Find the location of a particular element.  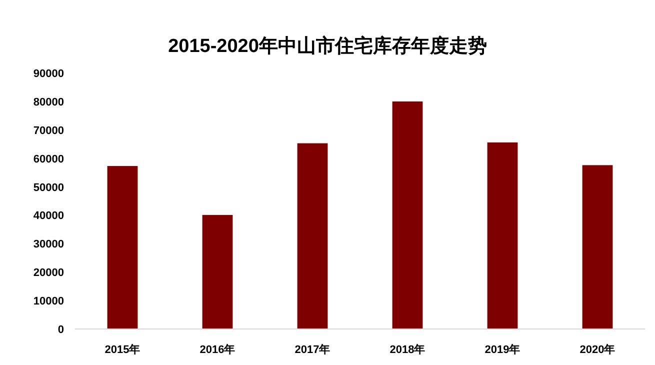

x-tick-label: 2017年 is located at coordinates (312, 349).